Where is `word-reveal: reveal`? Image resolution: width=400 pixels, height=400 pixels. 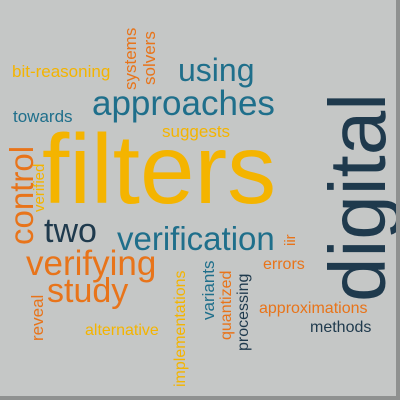 word-reveal: reveal is located at coordinates (37, 317).